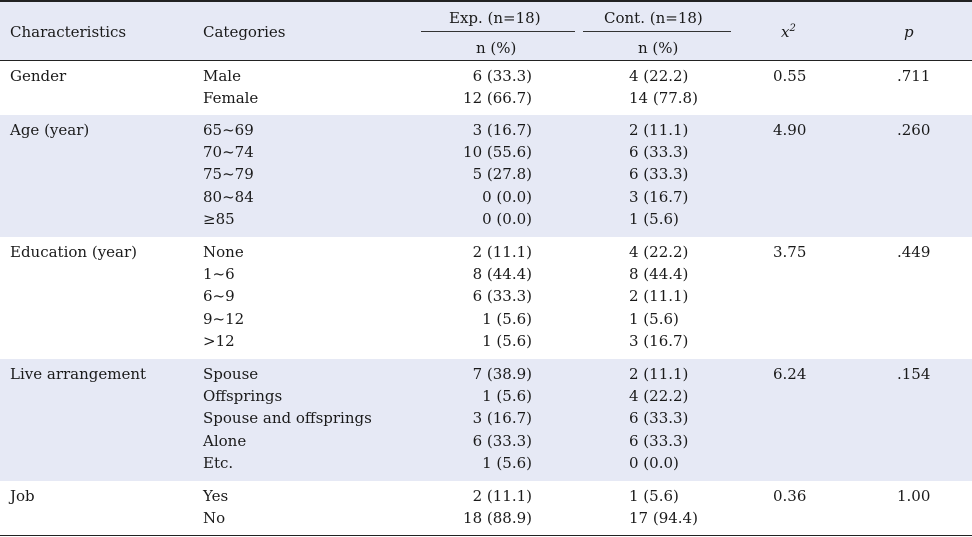  I want to click on cont-column: 4 (22.2) 14 (77.8), so click(663, 87).